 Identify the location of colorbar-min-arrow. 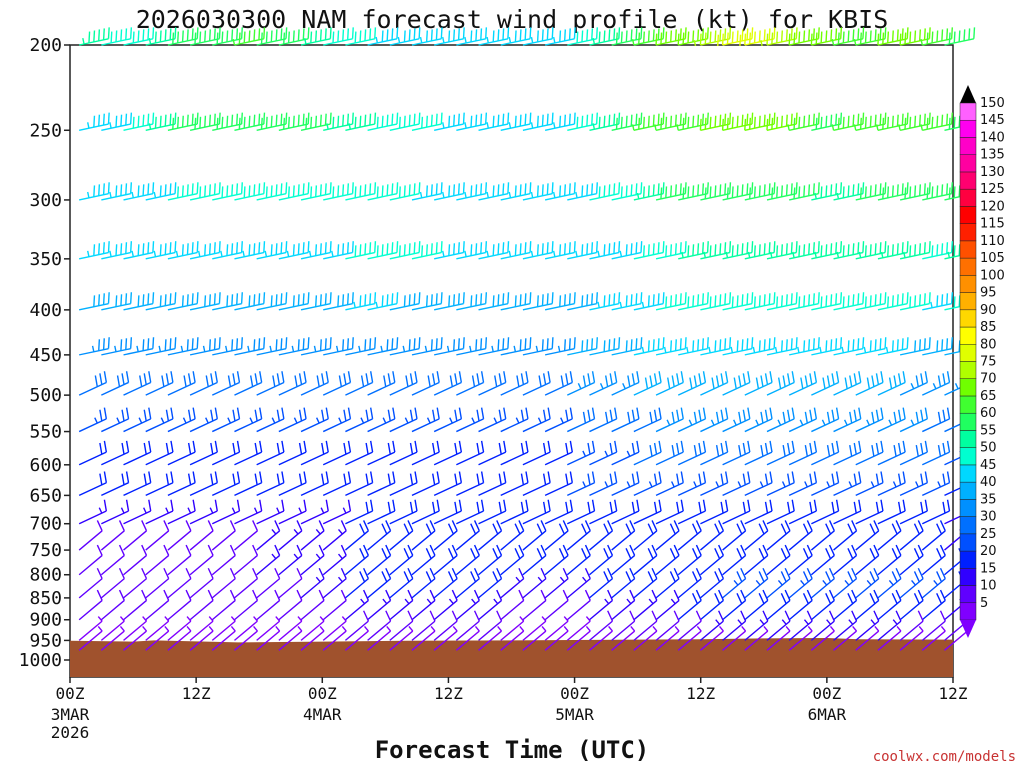
(968, 629).